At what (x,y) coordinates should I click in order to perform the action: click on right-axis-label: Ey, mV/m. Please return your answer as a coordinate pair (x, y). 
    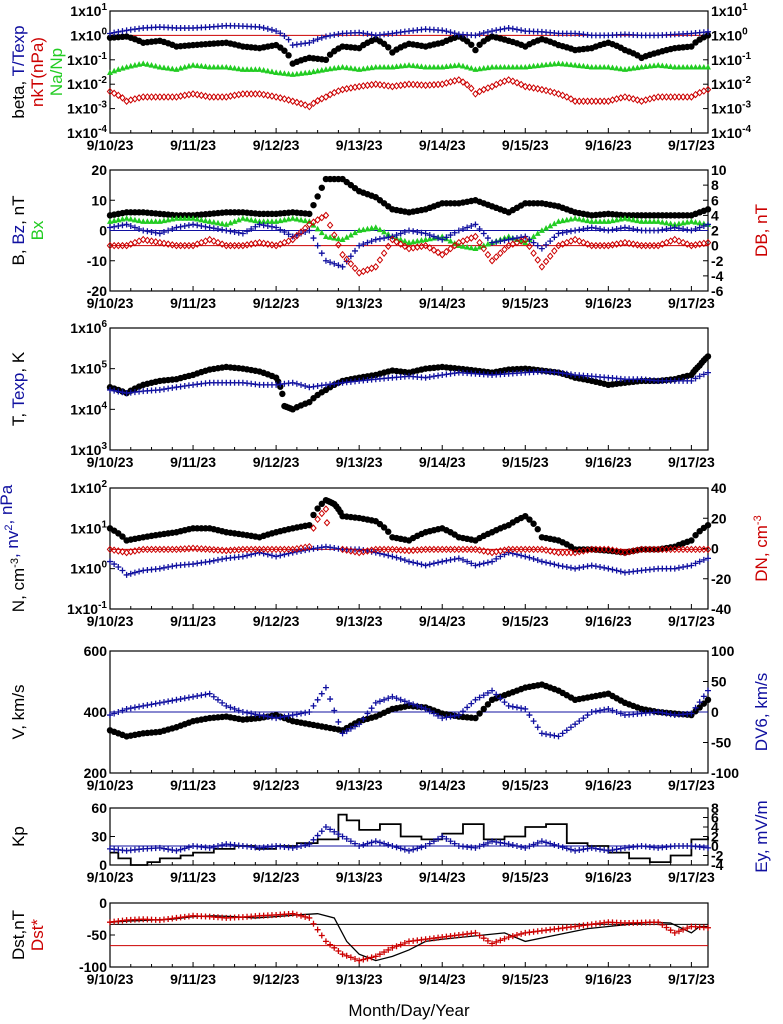
    Looking at the image, I should click on (761, 836).